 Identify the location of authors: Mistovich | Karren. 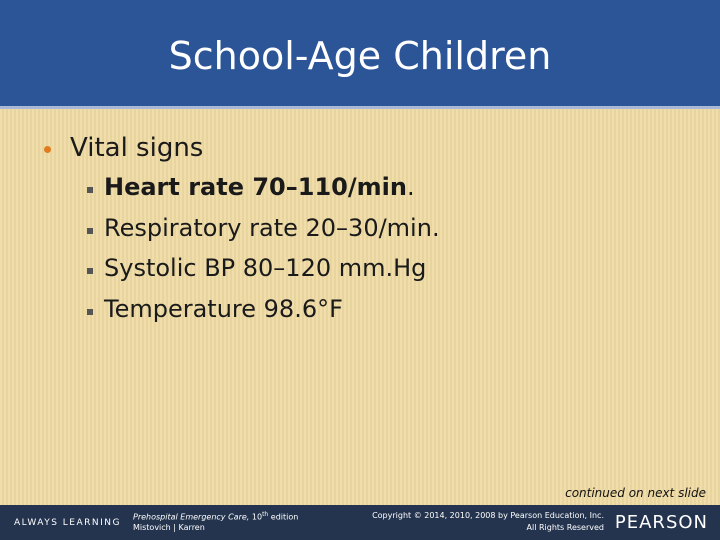
(169, 527).